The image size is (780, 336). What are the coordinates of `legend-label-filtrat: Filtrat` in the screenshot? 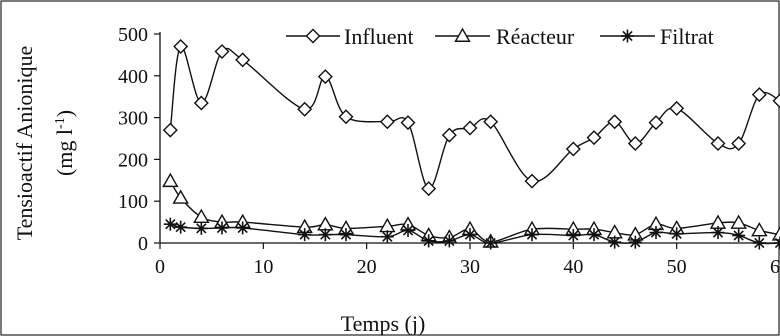 It's located at (687, 36).